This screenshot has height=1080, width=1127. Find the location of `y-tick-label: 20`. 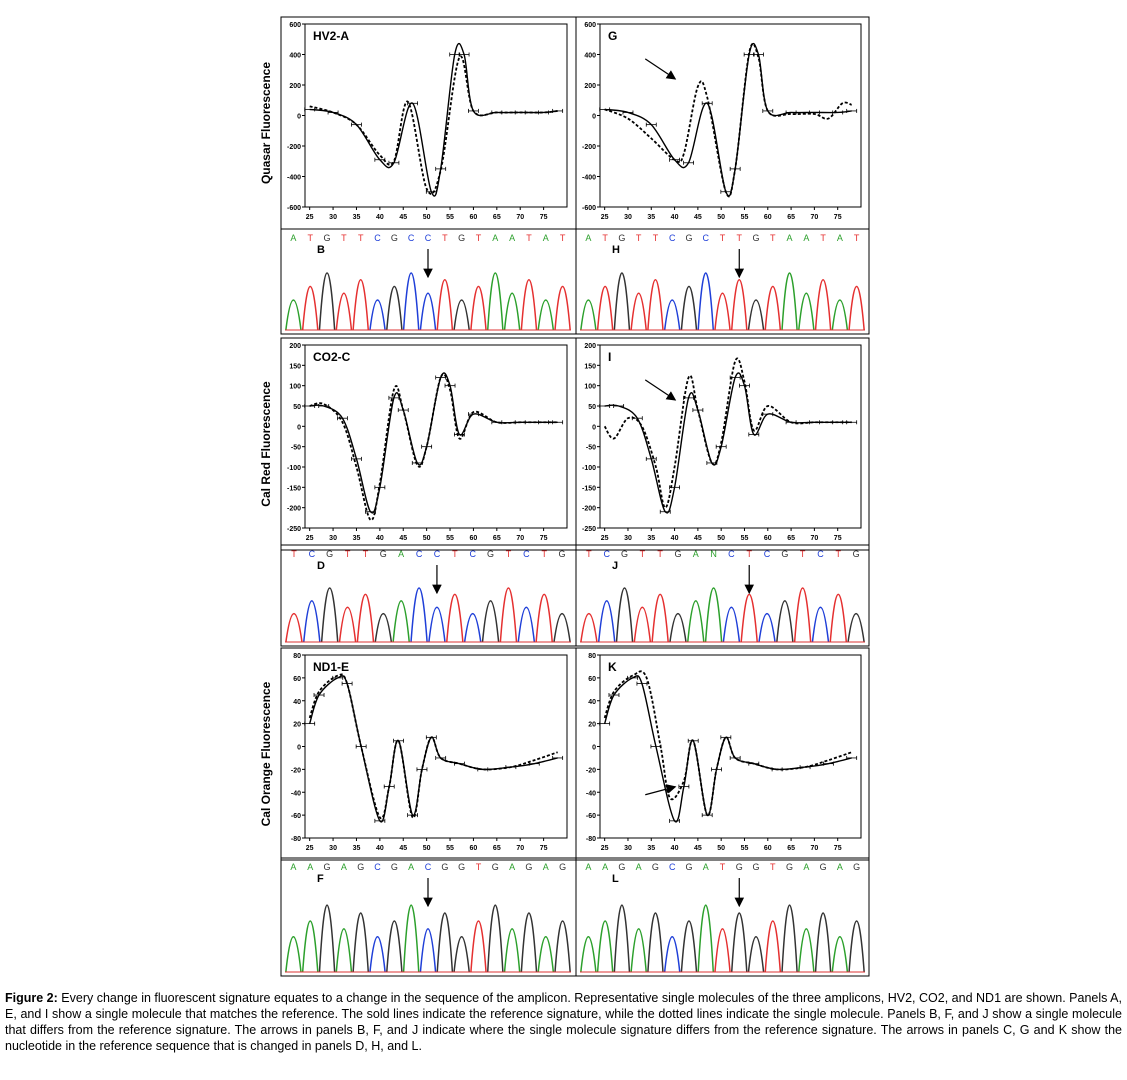

y-tick-label: 20 is located at coordinates (592, 725).